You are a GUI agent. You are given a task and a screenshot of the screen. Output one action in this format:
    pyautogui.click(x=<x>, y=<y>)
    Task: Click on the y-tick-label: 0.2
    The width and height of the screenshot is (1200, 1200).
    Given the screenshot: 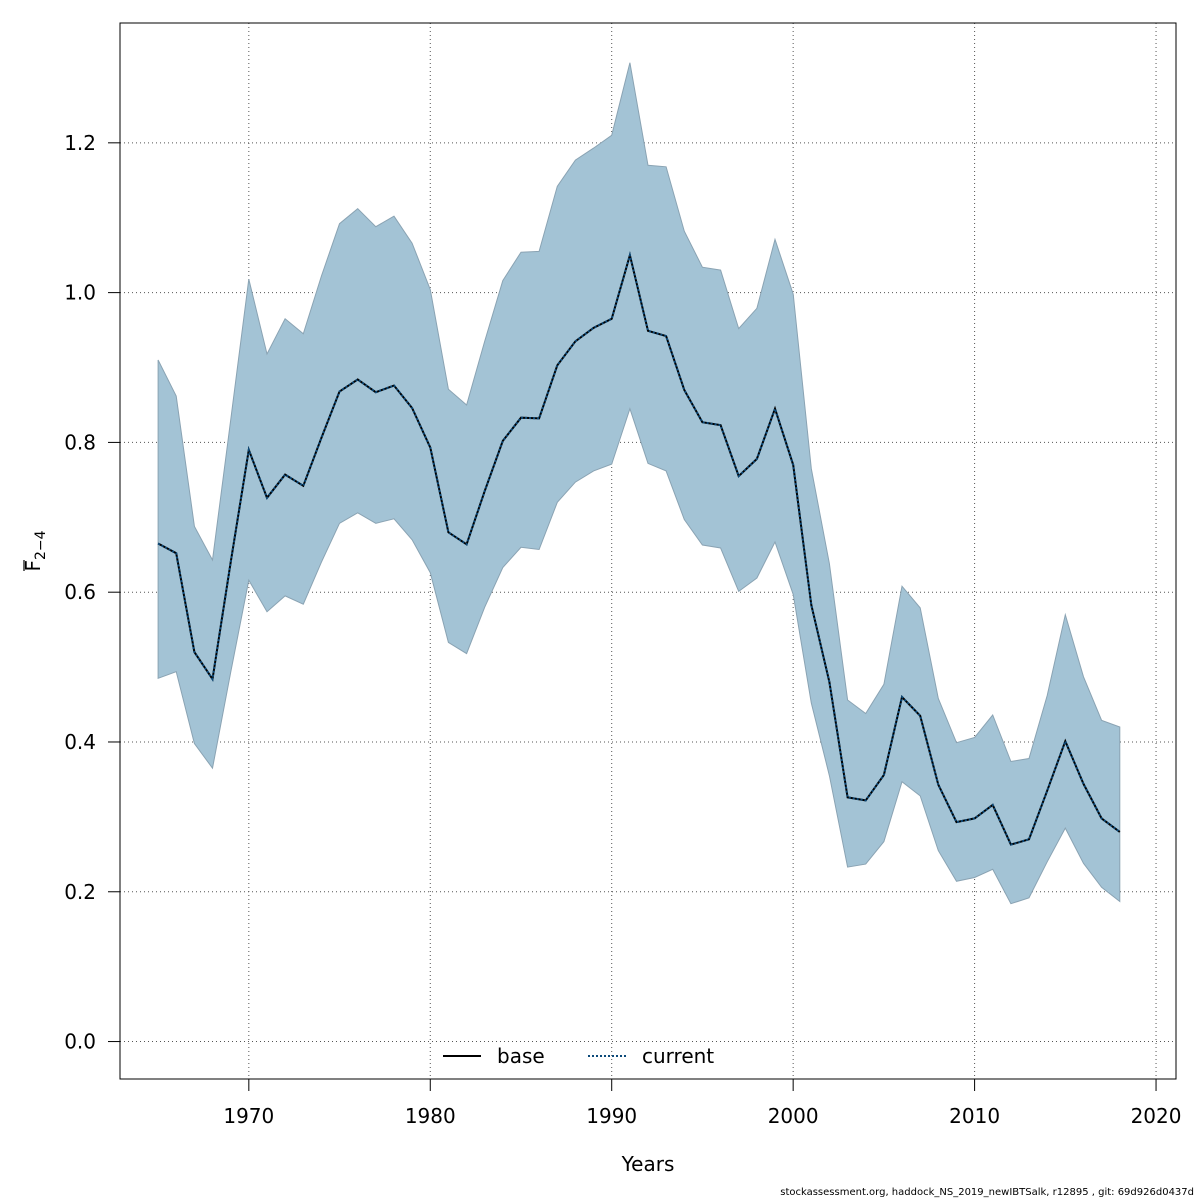 What is the action you would take?
    pyautogui.click(x=80, y=892)
    